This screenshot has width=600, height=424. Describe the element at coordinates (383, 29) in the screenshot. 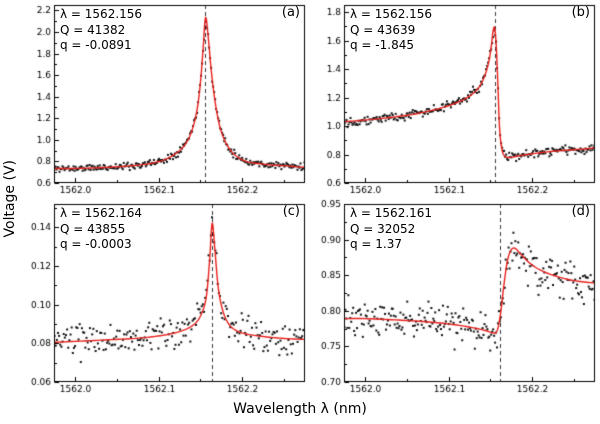

I see `Q-value: Q = 43639` at that location.